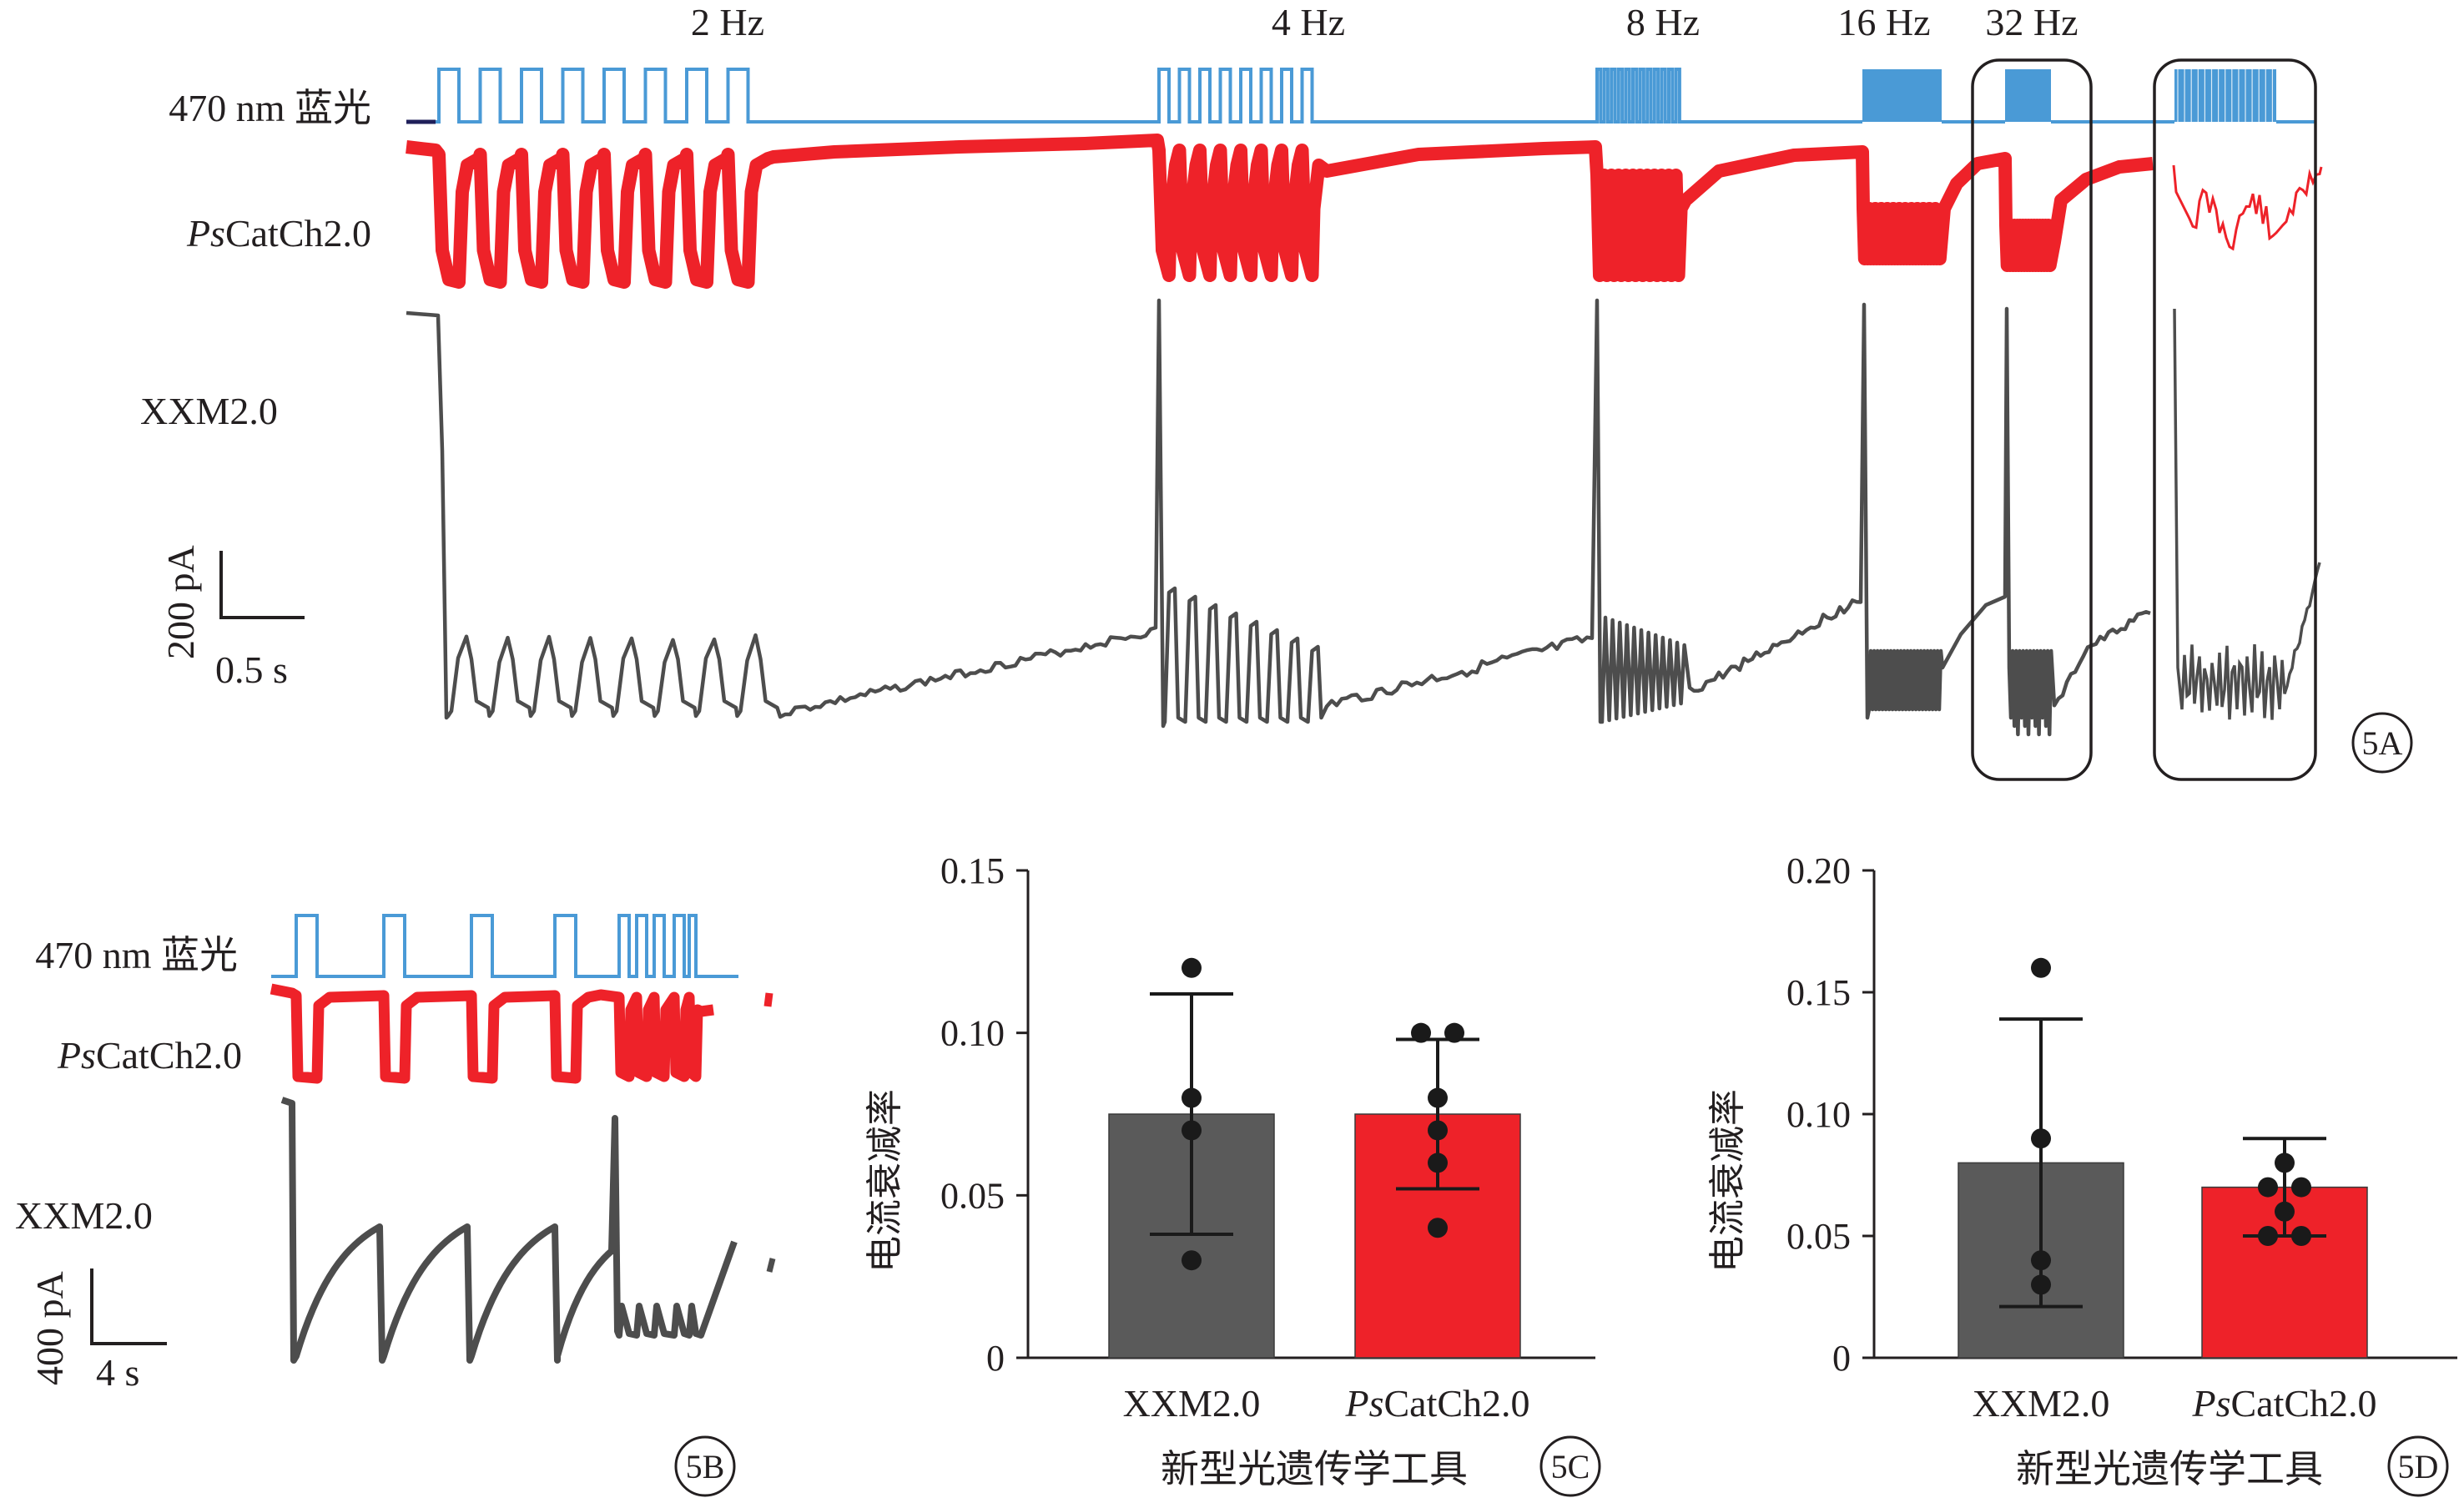 Image resolution: width=2464 pixels, height=1503 pixels. I want to click on freq-label-2hz: 2 Hz, so click(727, 22).